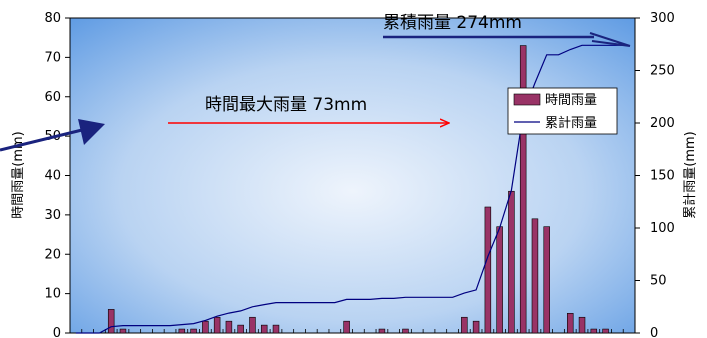 The image size is (707, 338). I want to click on left-tick-label: 0, so click(57, 332).